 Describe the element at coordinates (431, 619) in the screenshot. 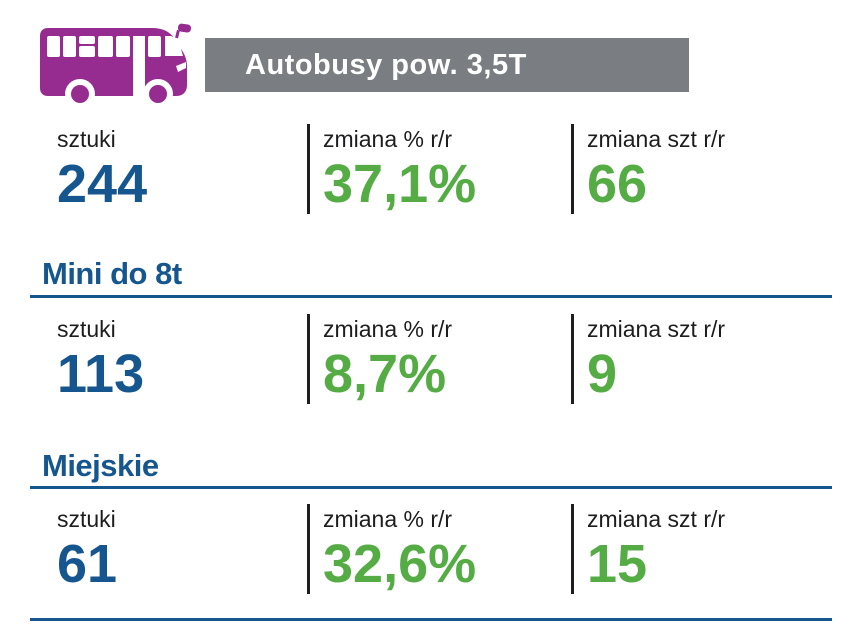

I see `bottom-rule` at that location.